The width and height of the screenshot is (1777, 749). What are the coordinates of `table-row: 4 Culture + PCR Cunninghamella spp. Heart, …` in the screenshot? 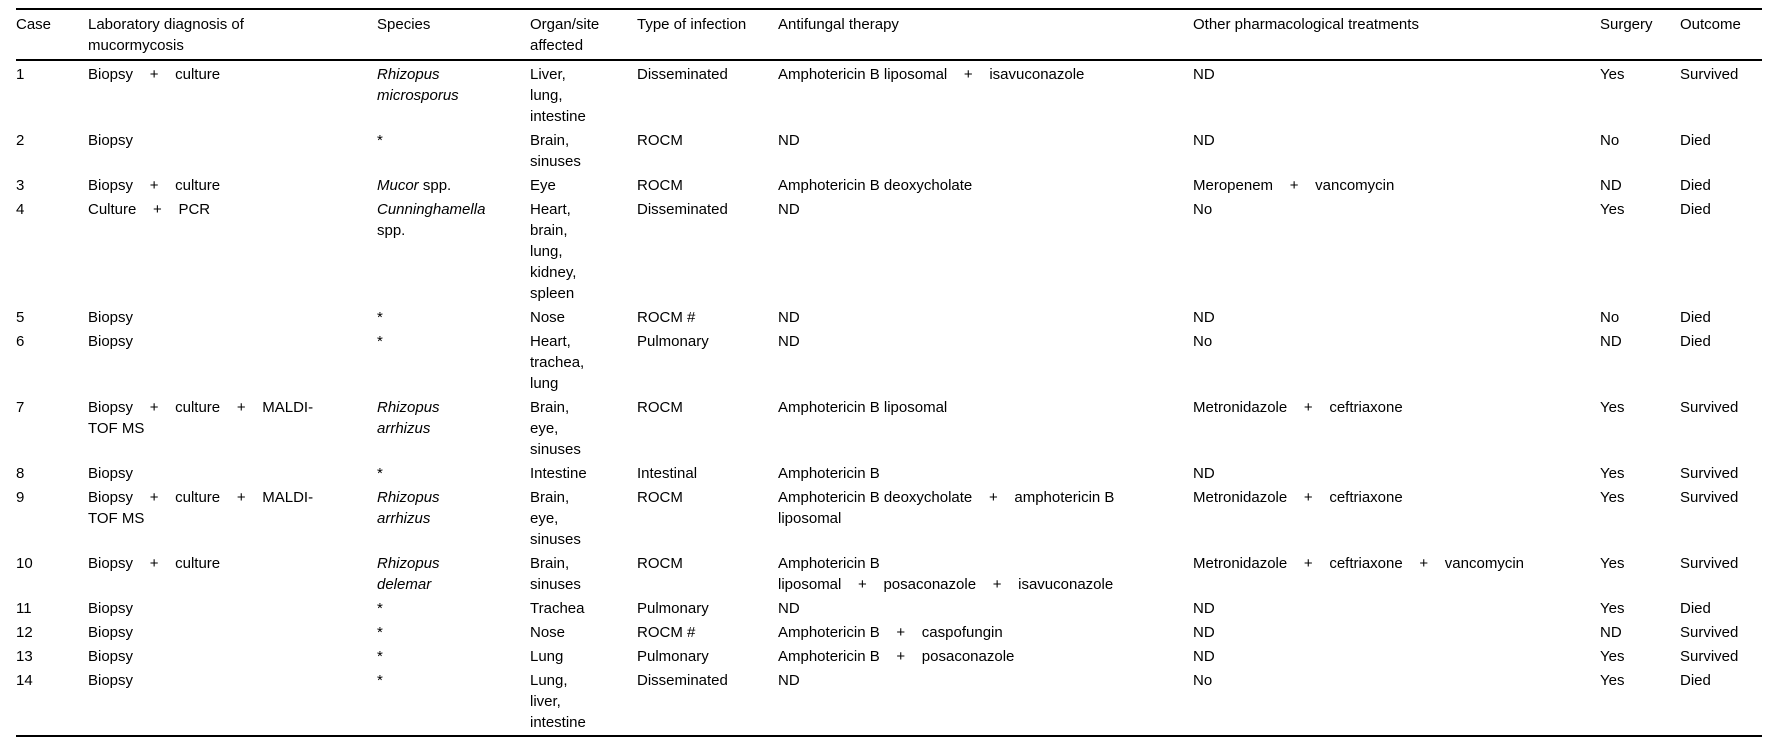 It's located at (889, 252).